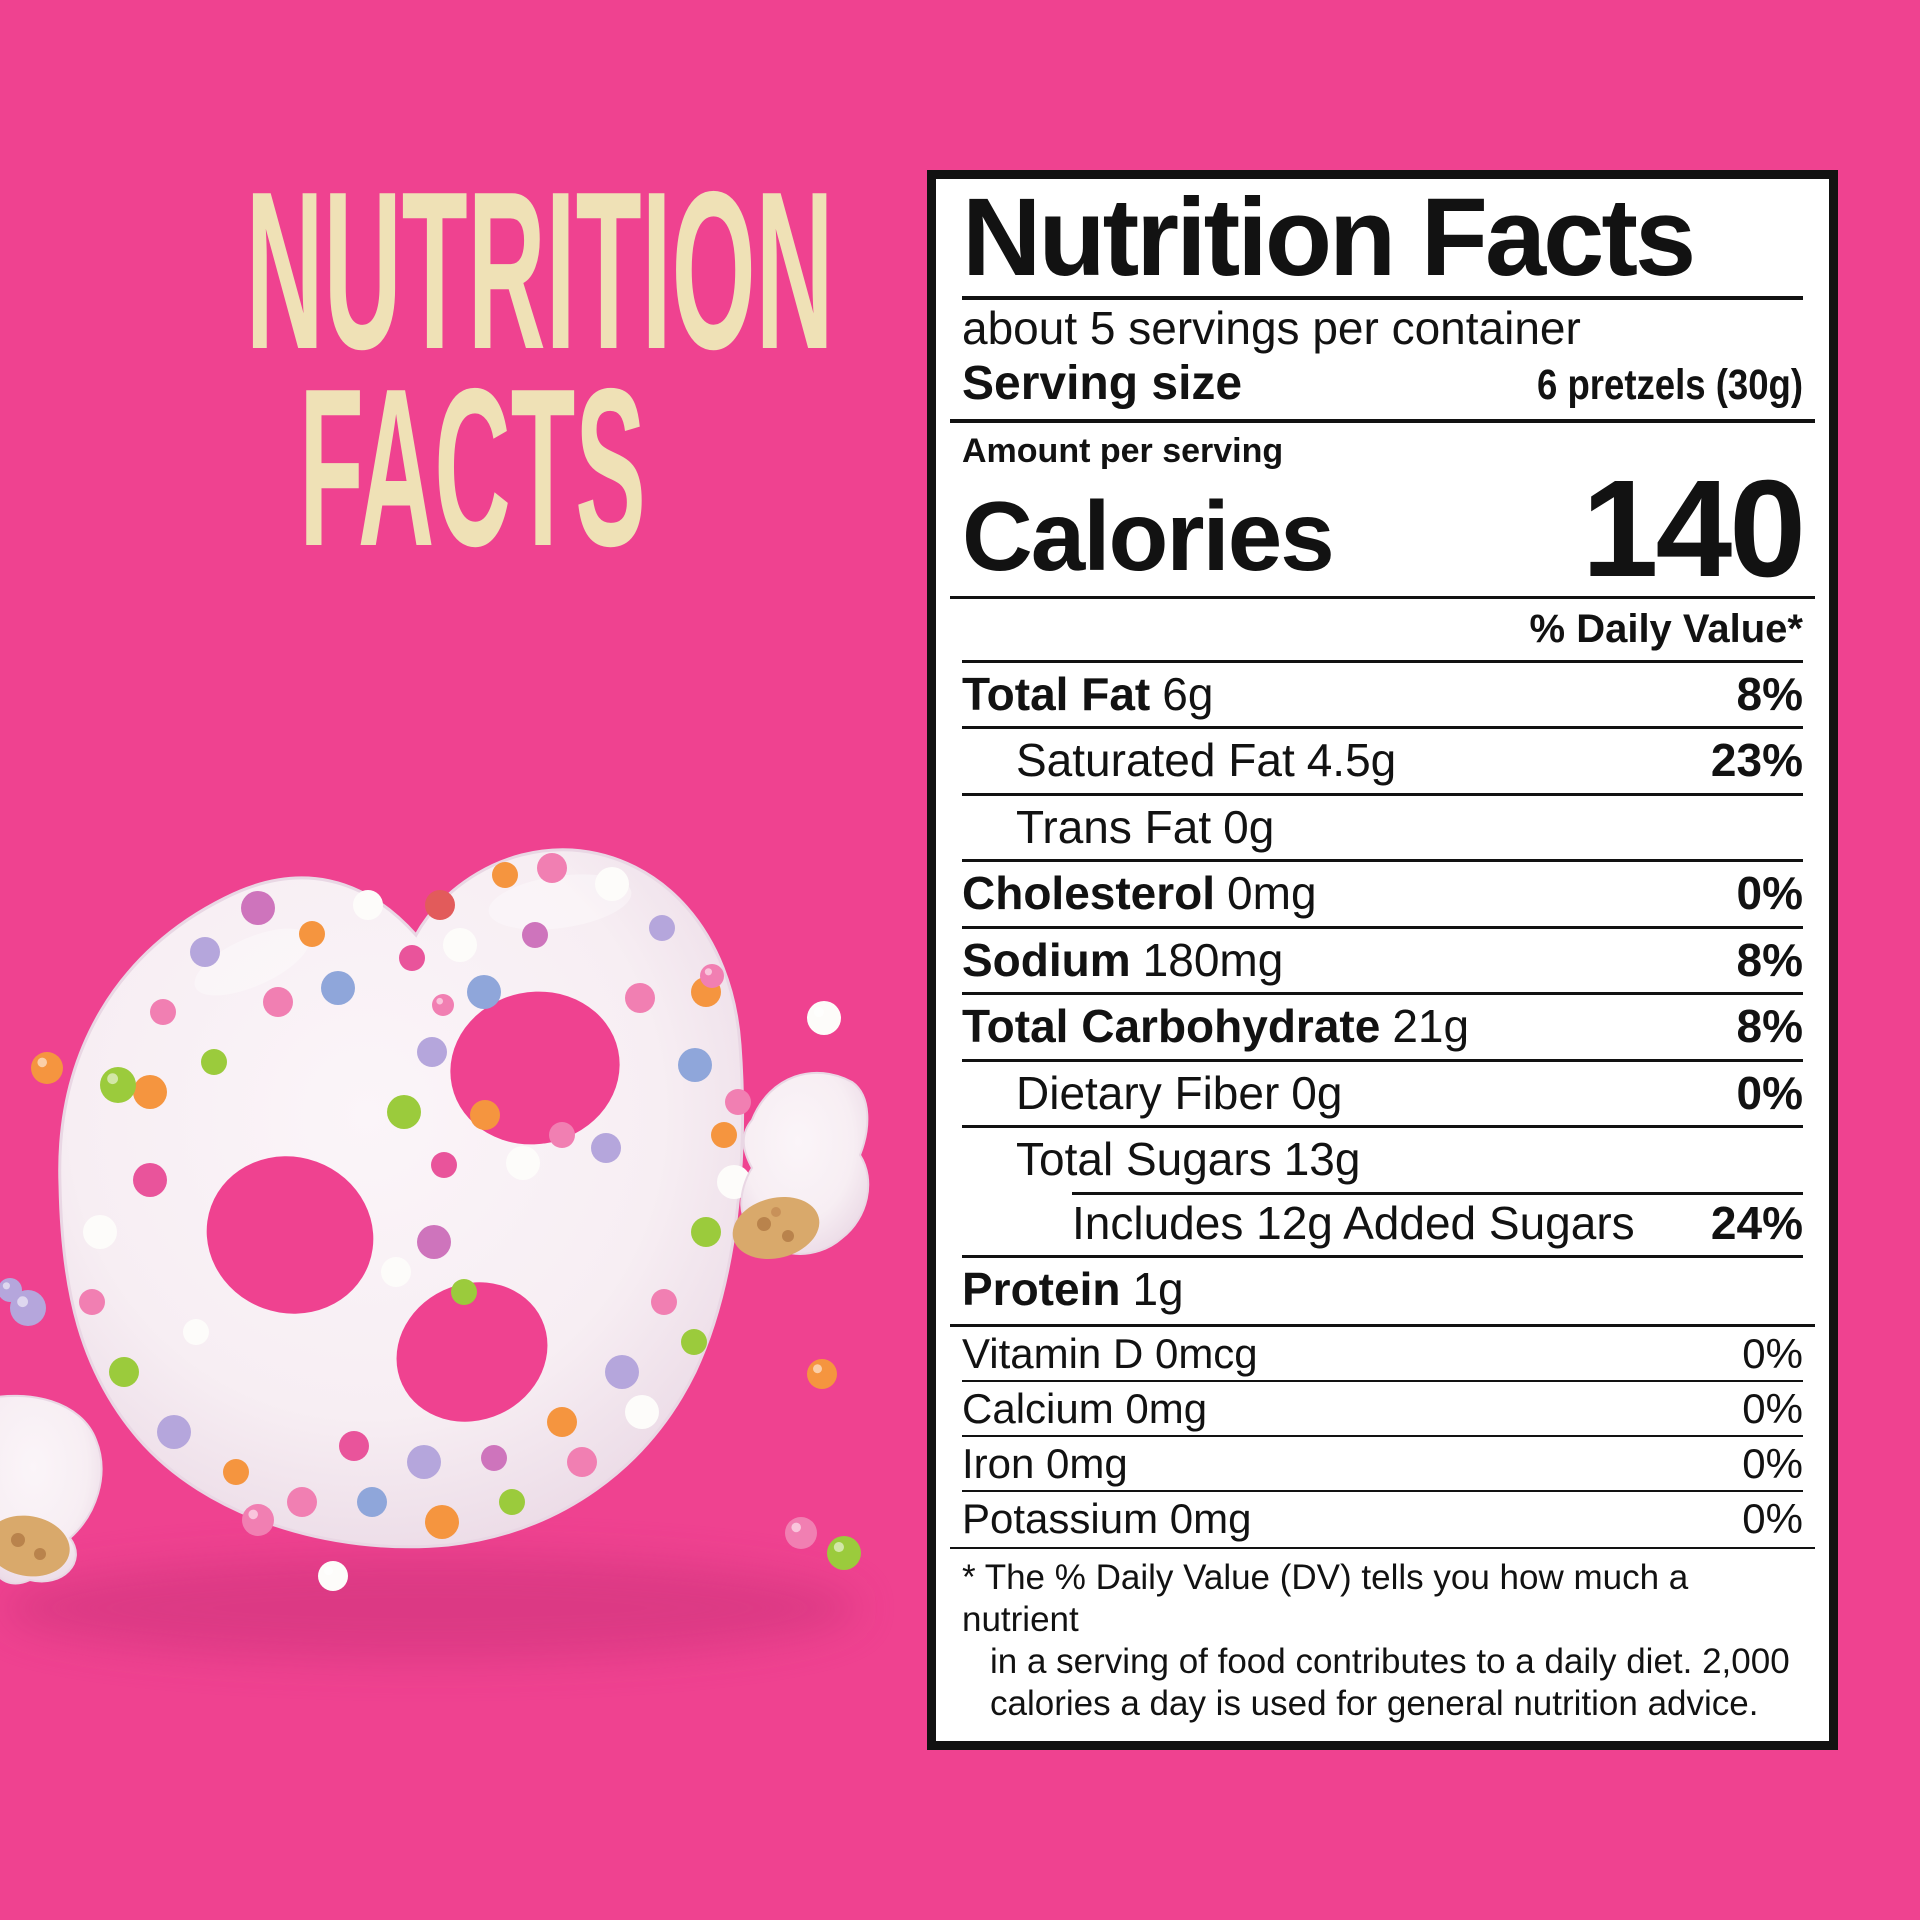 This screenshot has height=1920, width=1920. Describe the element at coordinates (1384, 529) in the screenshot. I see `calories-row: Calories 140` at that location.